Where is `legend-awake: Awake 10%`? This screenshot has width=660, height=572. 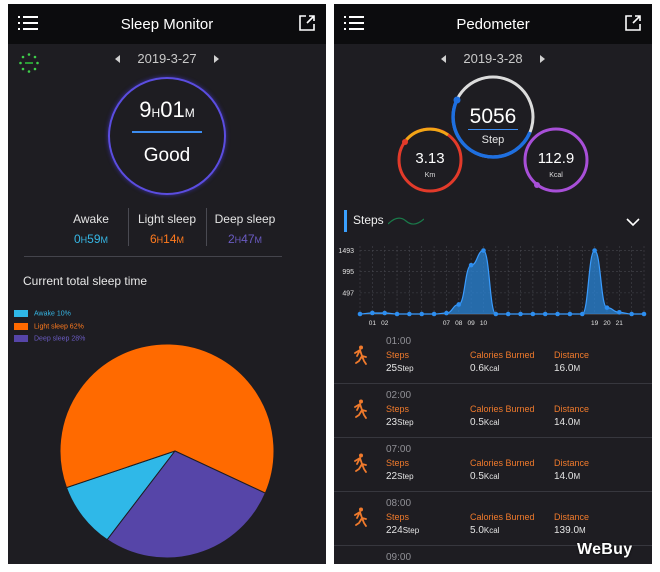
legend-awake: Awake 10% is located at coordinates (42, 313).